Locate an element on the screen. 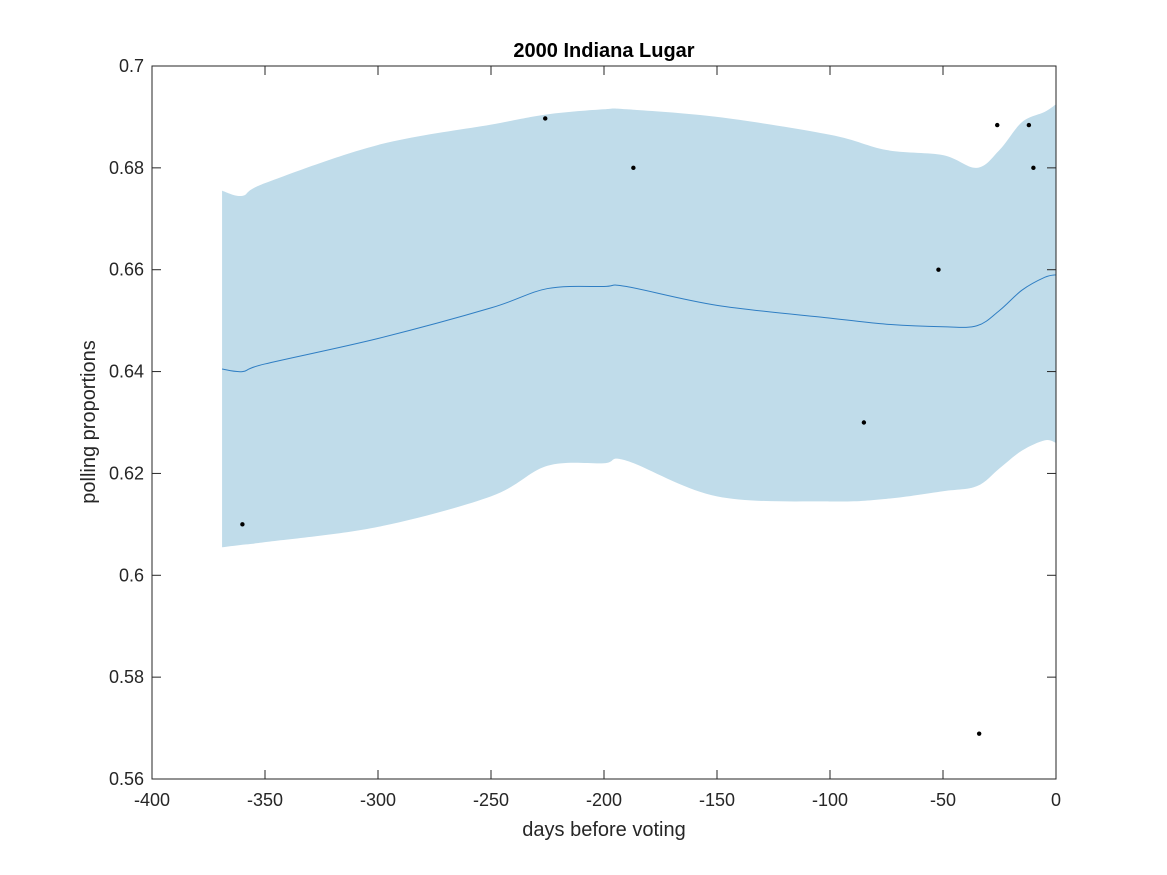 Image resolution: width=1167 pixels, height=875 pixels. y-tick-label: 0.62 is located at coordinates (126, 473).